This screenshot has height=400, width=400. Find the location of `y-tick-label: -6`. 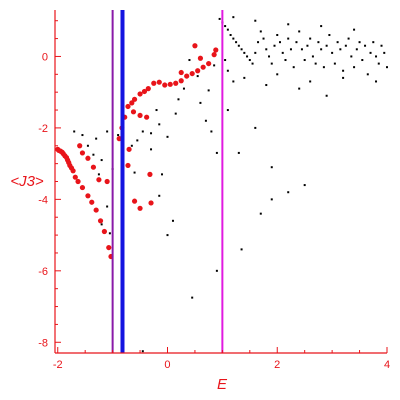

y-tick-label: -6 is located at coordinates (43, 272).